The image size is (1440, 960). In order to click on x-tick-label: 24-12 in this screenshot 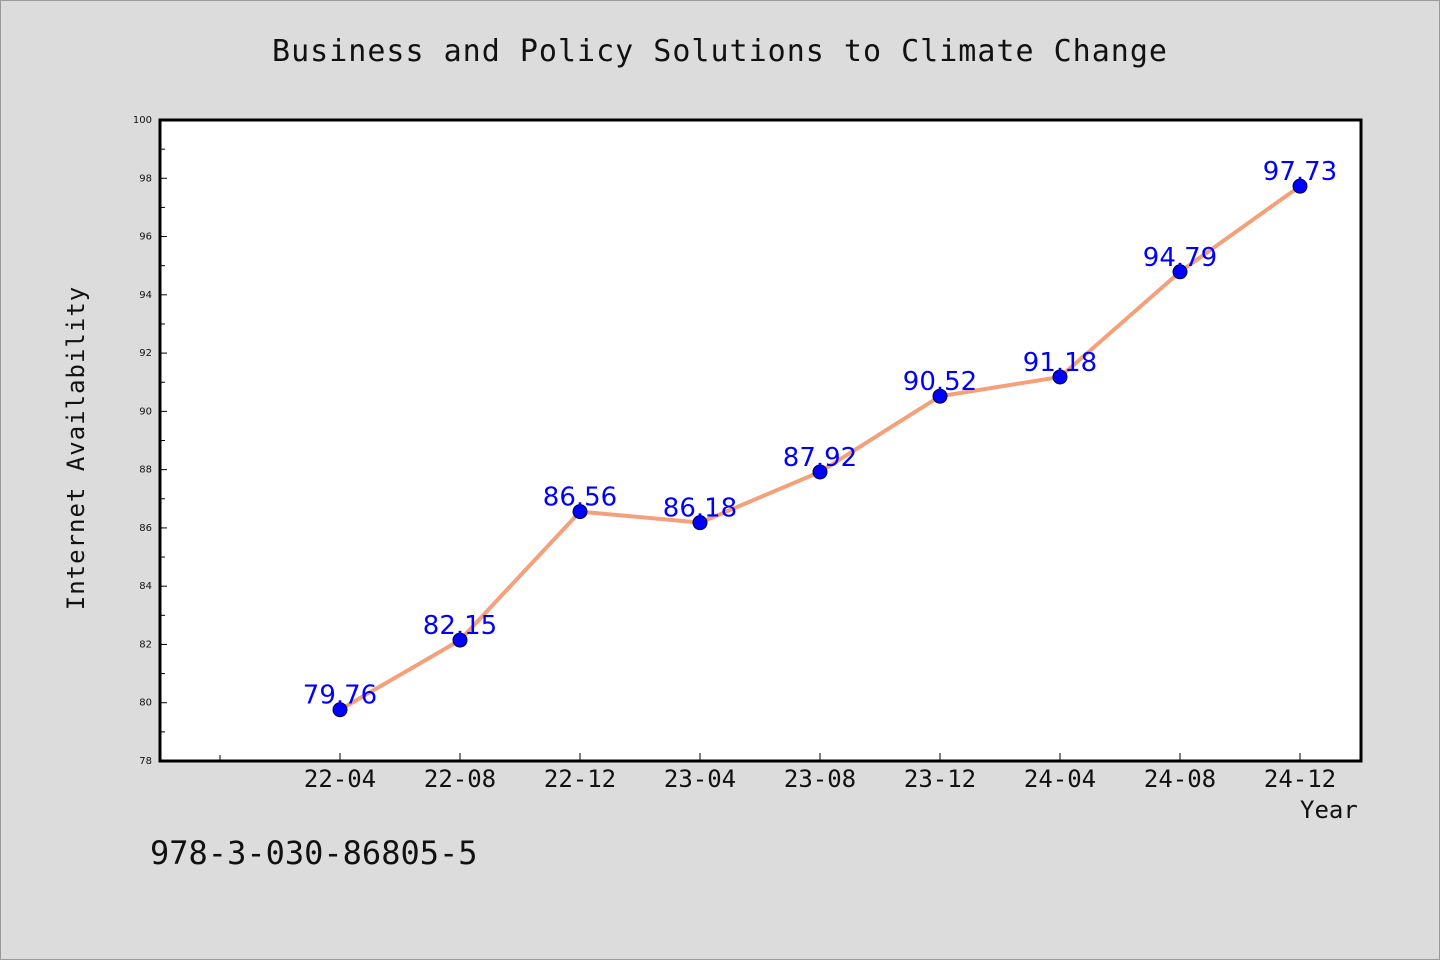, I will do `click(1300, 779)`.